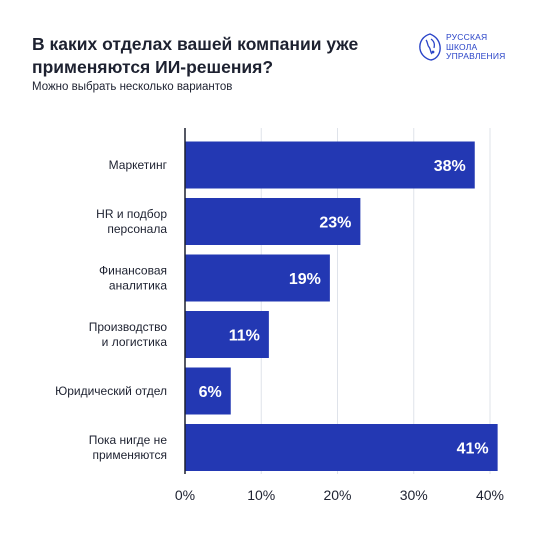 The height and width of the screenshot is (540, 540). I want to click on data-label: 38%, so click(450, 166).